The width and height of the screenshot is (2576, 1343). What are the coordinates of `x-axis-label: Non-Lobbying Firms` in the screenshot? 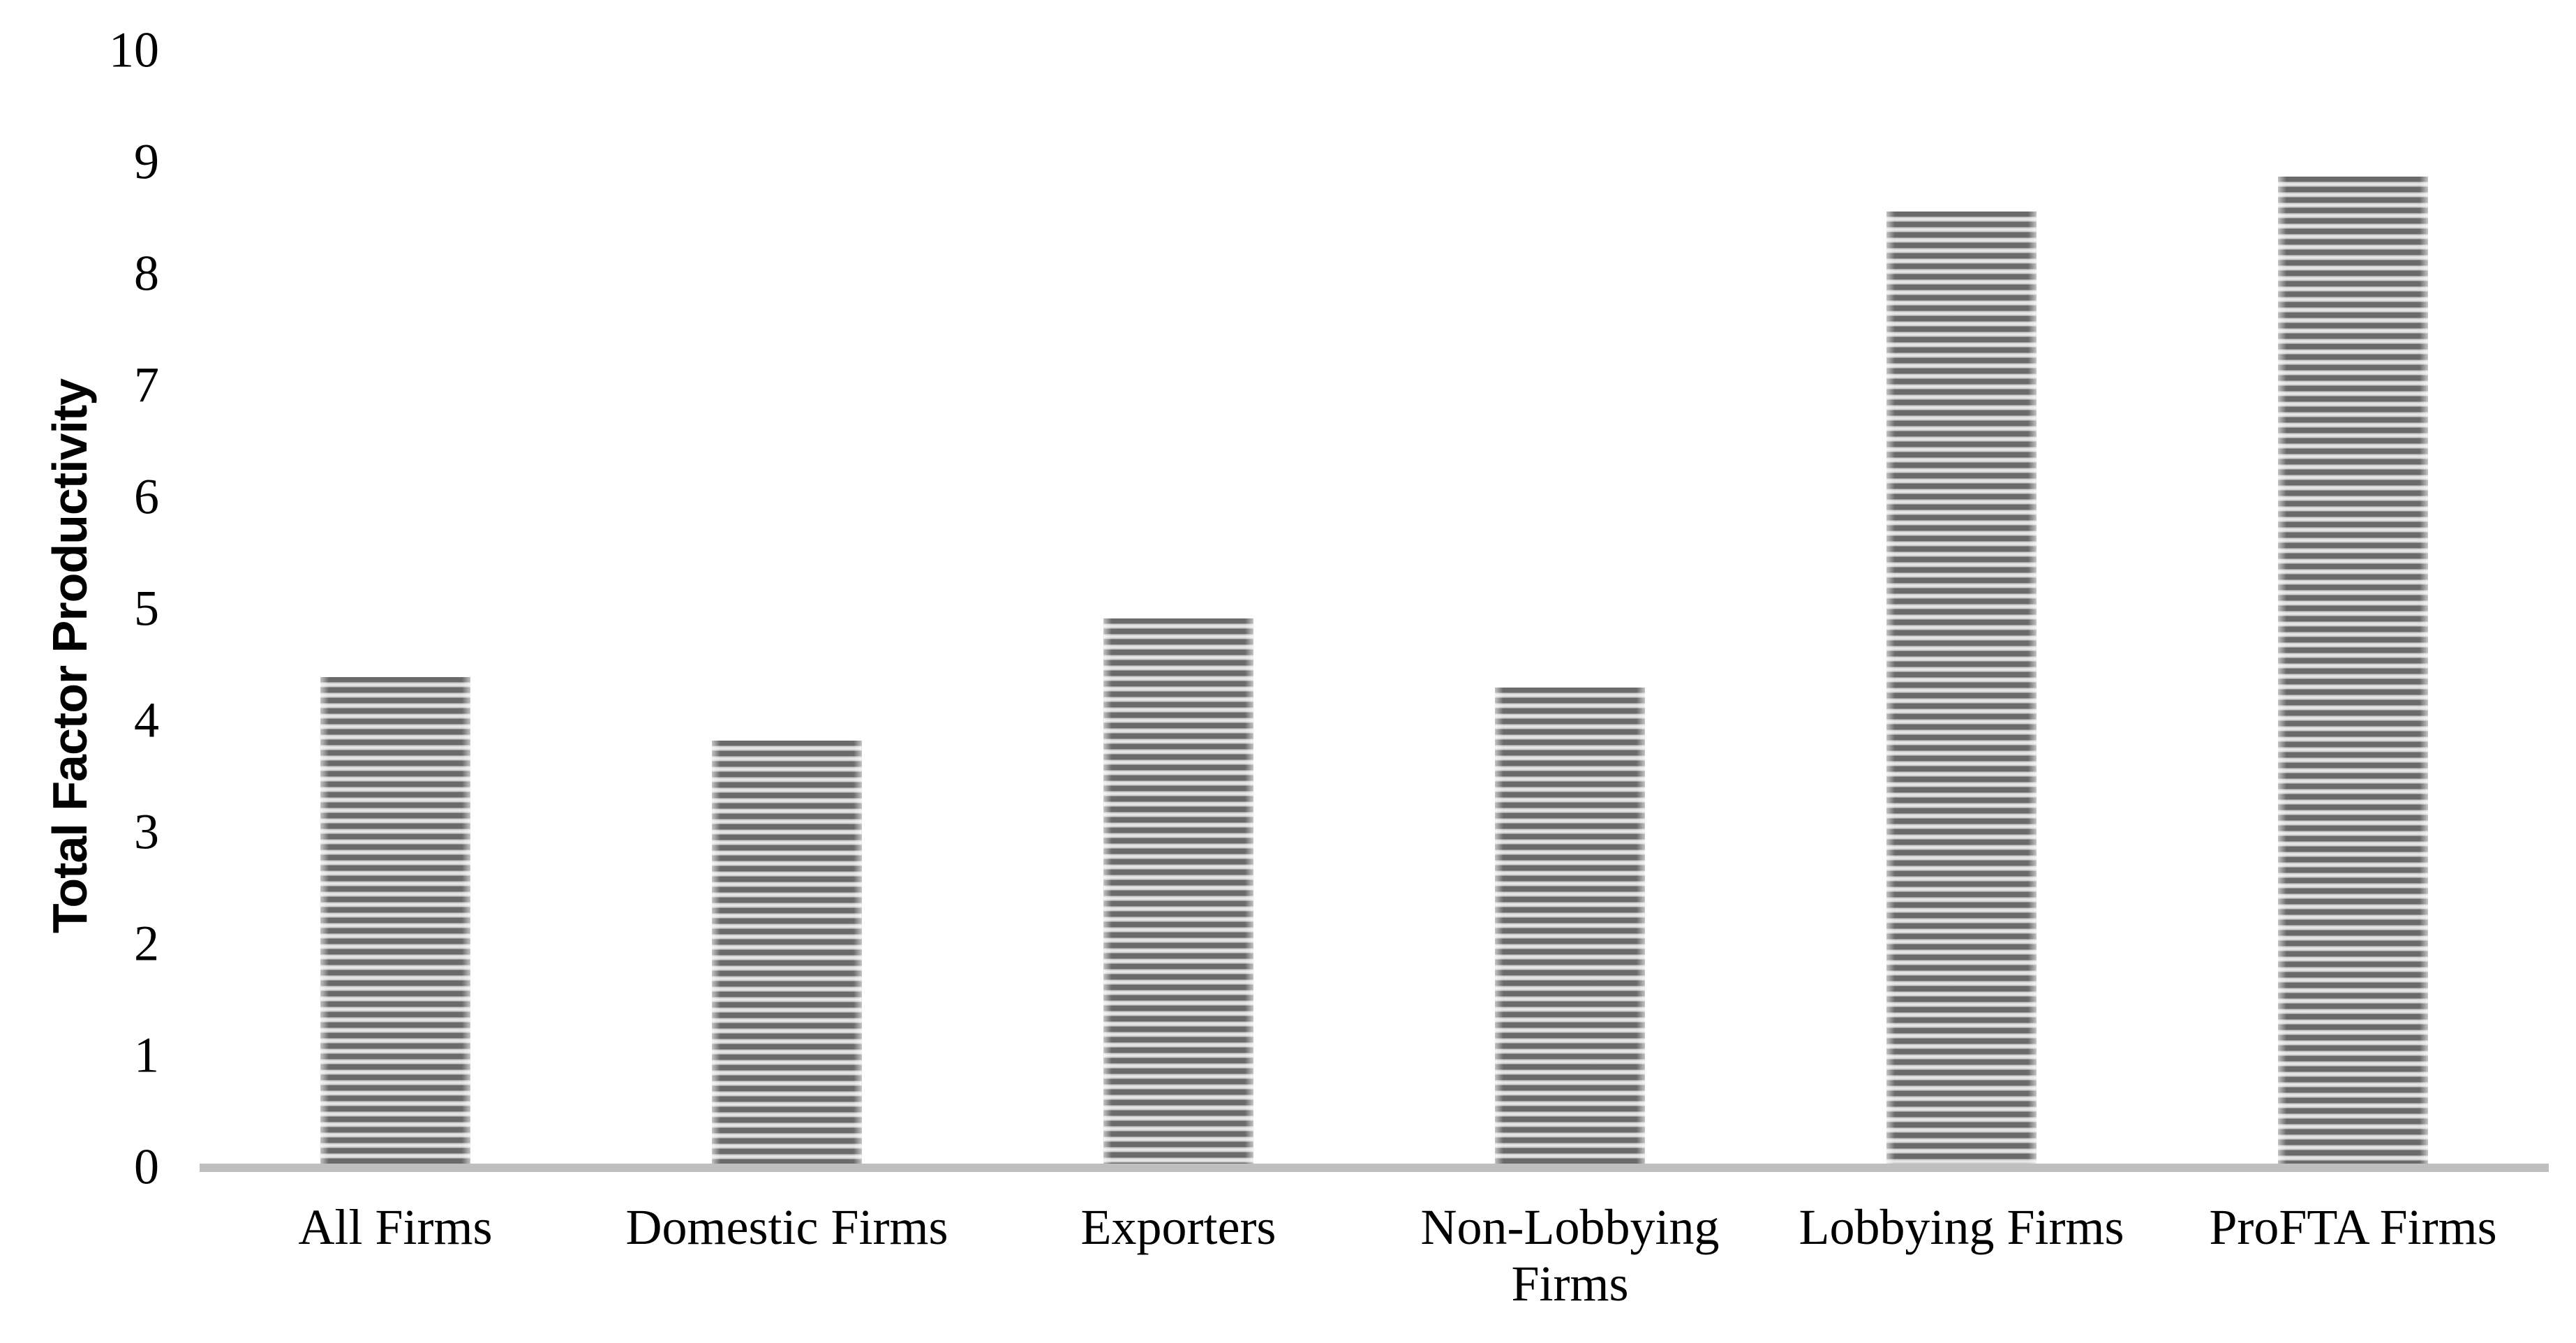 It's located at (1570, 1255).